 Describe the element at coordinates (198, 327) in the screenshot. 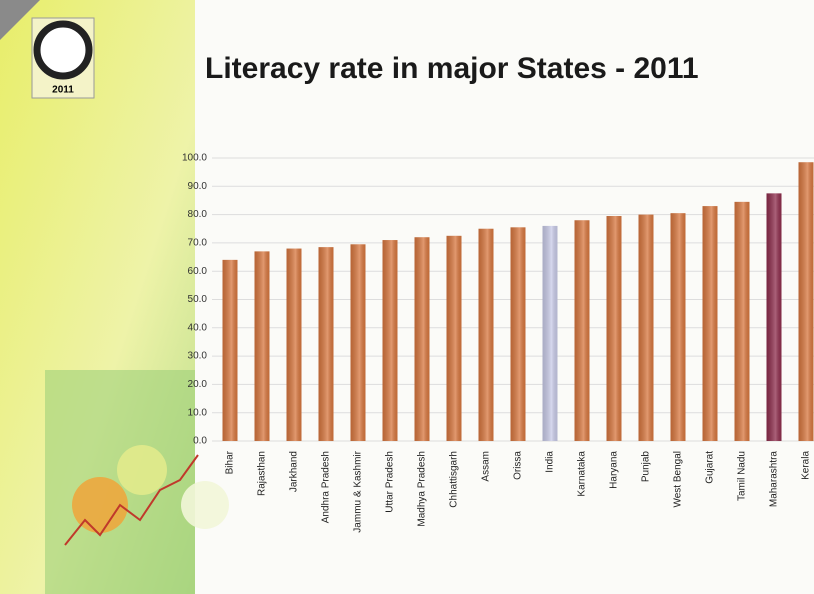

I see `y-tick-label: 40.0` at that location.